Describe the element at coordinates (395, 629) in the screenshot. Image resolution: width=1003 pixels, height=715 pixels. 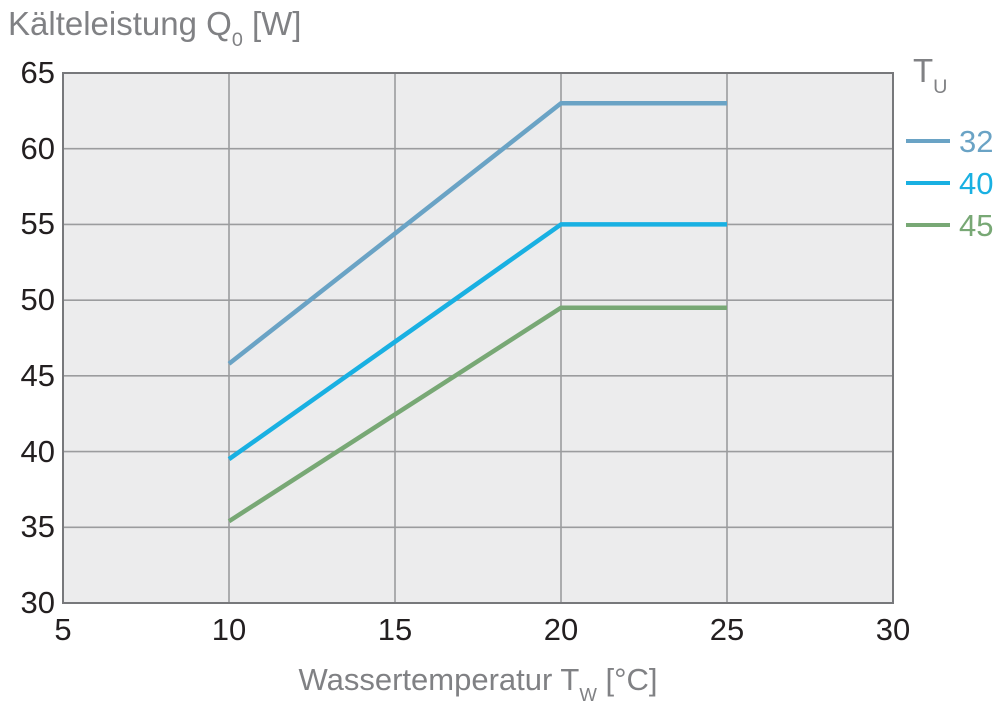
I see `x-tick-label: 15` at that location.